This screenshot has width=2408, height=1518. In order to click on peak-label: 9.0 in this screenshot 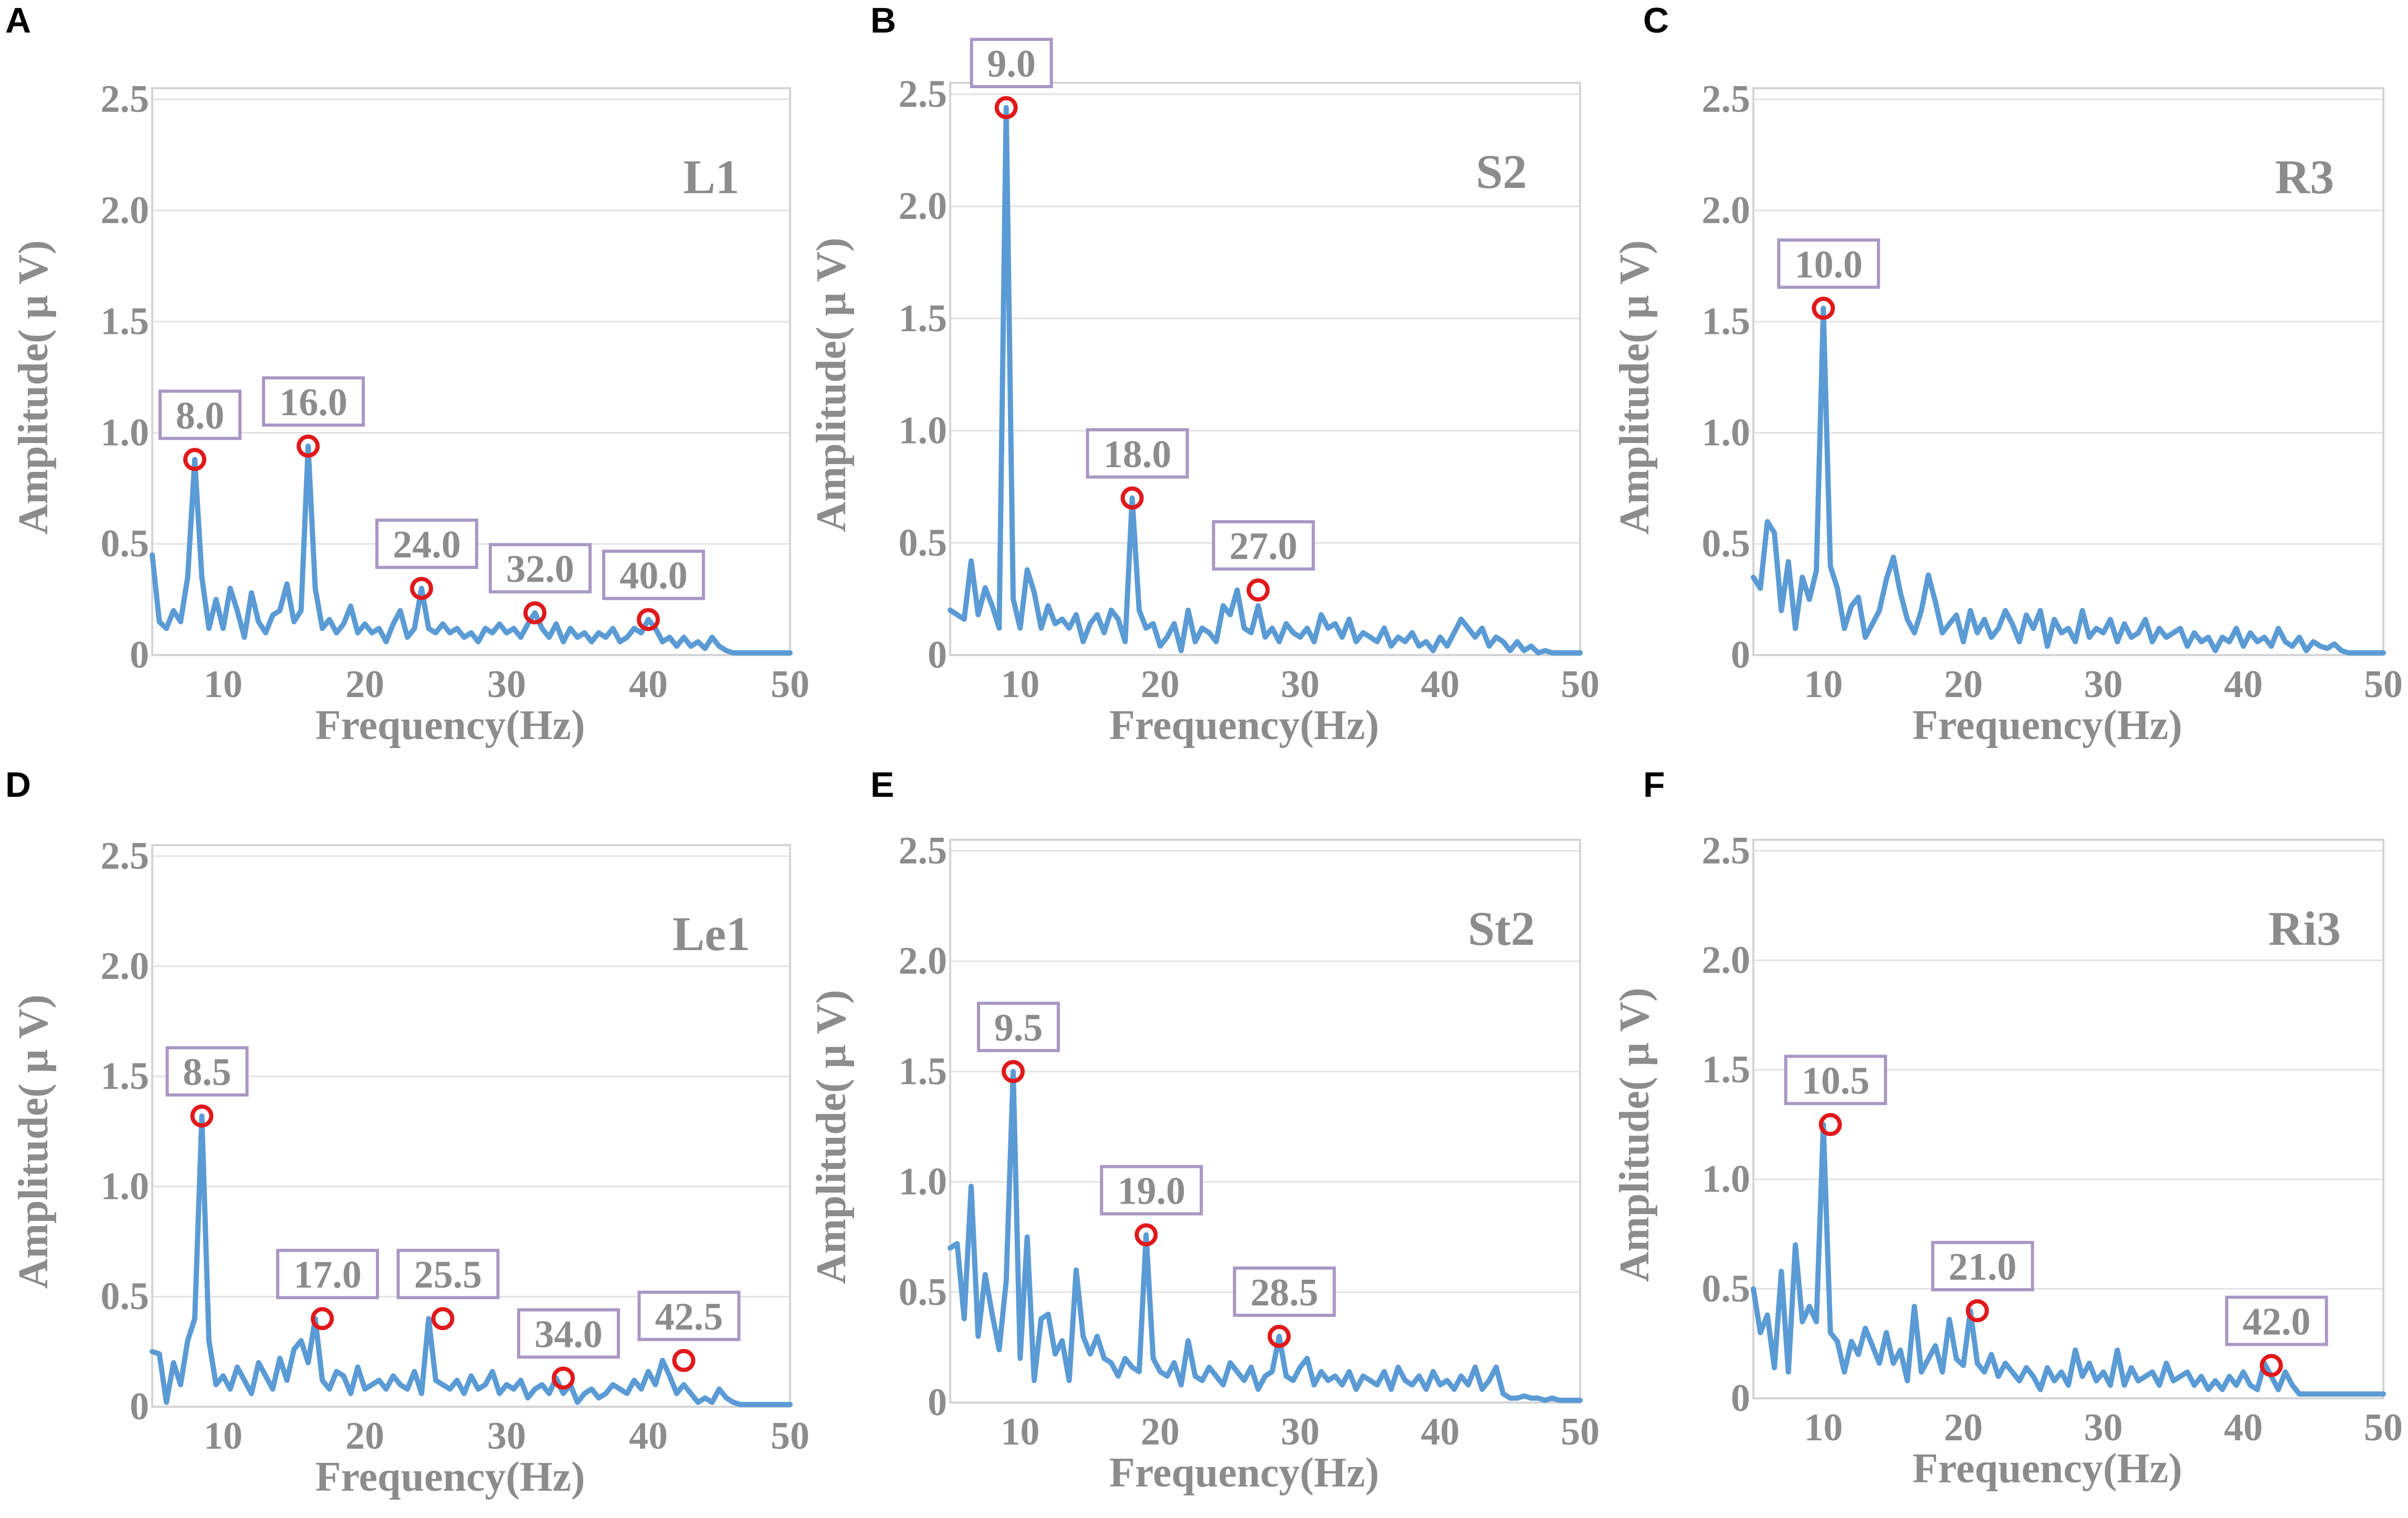, I will do `click(1011, 64)`.